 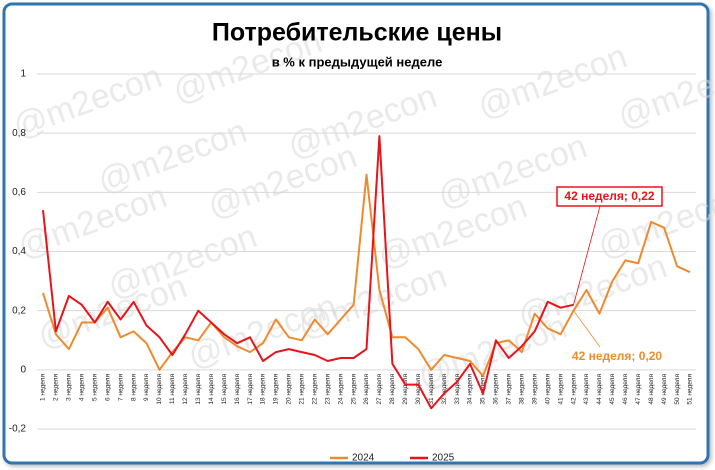 What do you see at coordinates (521, 389) in the screenshot?
I see `x-tick-label: 38 неделя` at bounding box center [521, 389].